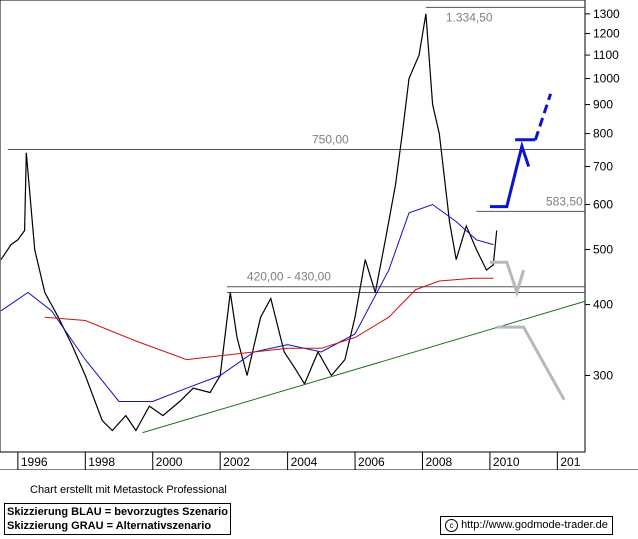 This screenshot has width=638, height=539. What do you see at coordinates (606, 79) in the screenshot?
I see `y-tick-label: 1000` at bounding box center [606, 79].